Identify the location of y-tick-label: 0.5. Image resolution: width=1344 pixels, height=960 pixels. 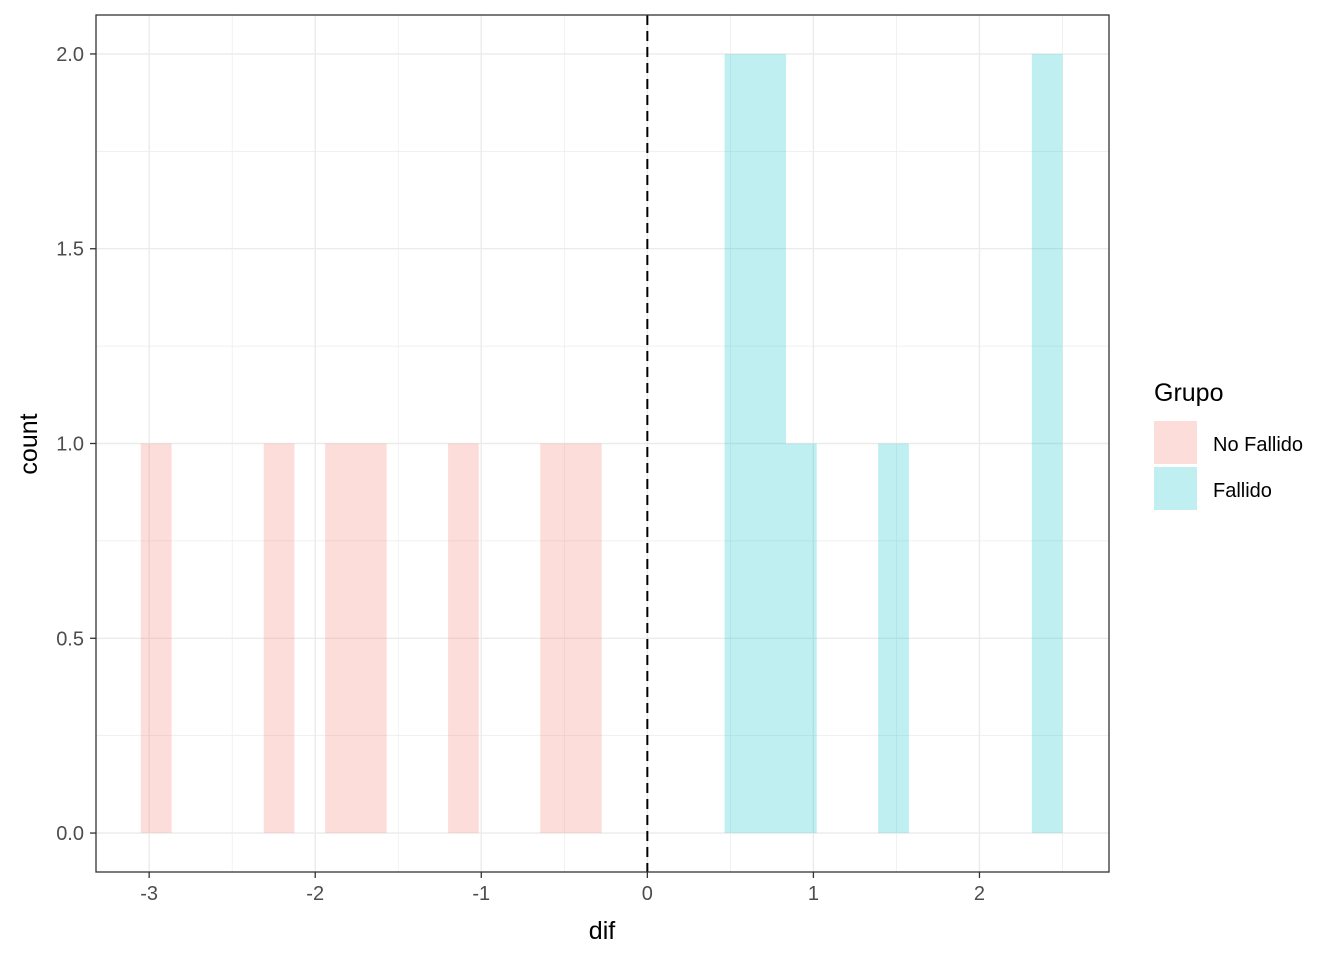
(70, 639).